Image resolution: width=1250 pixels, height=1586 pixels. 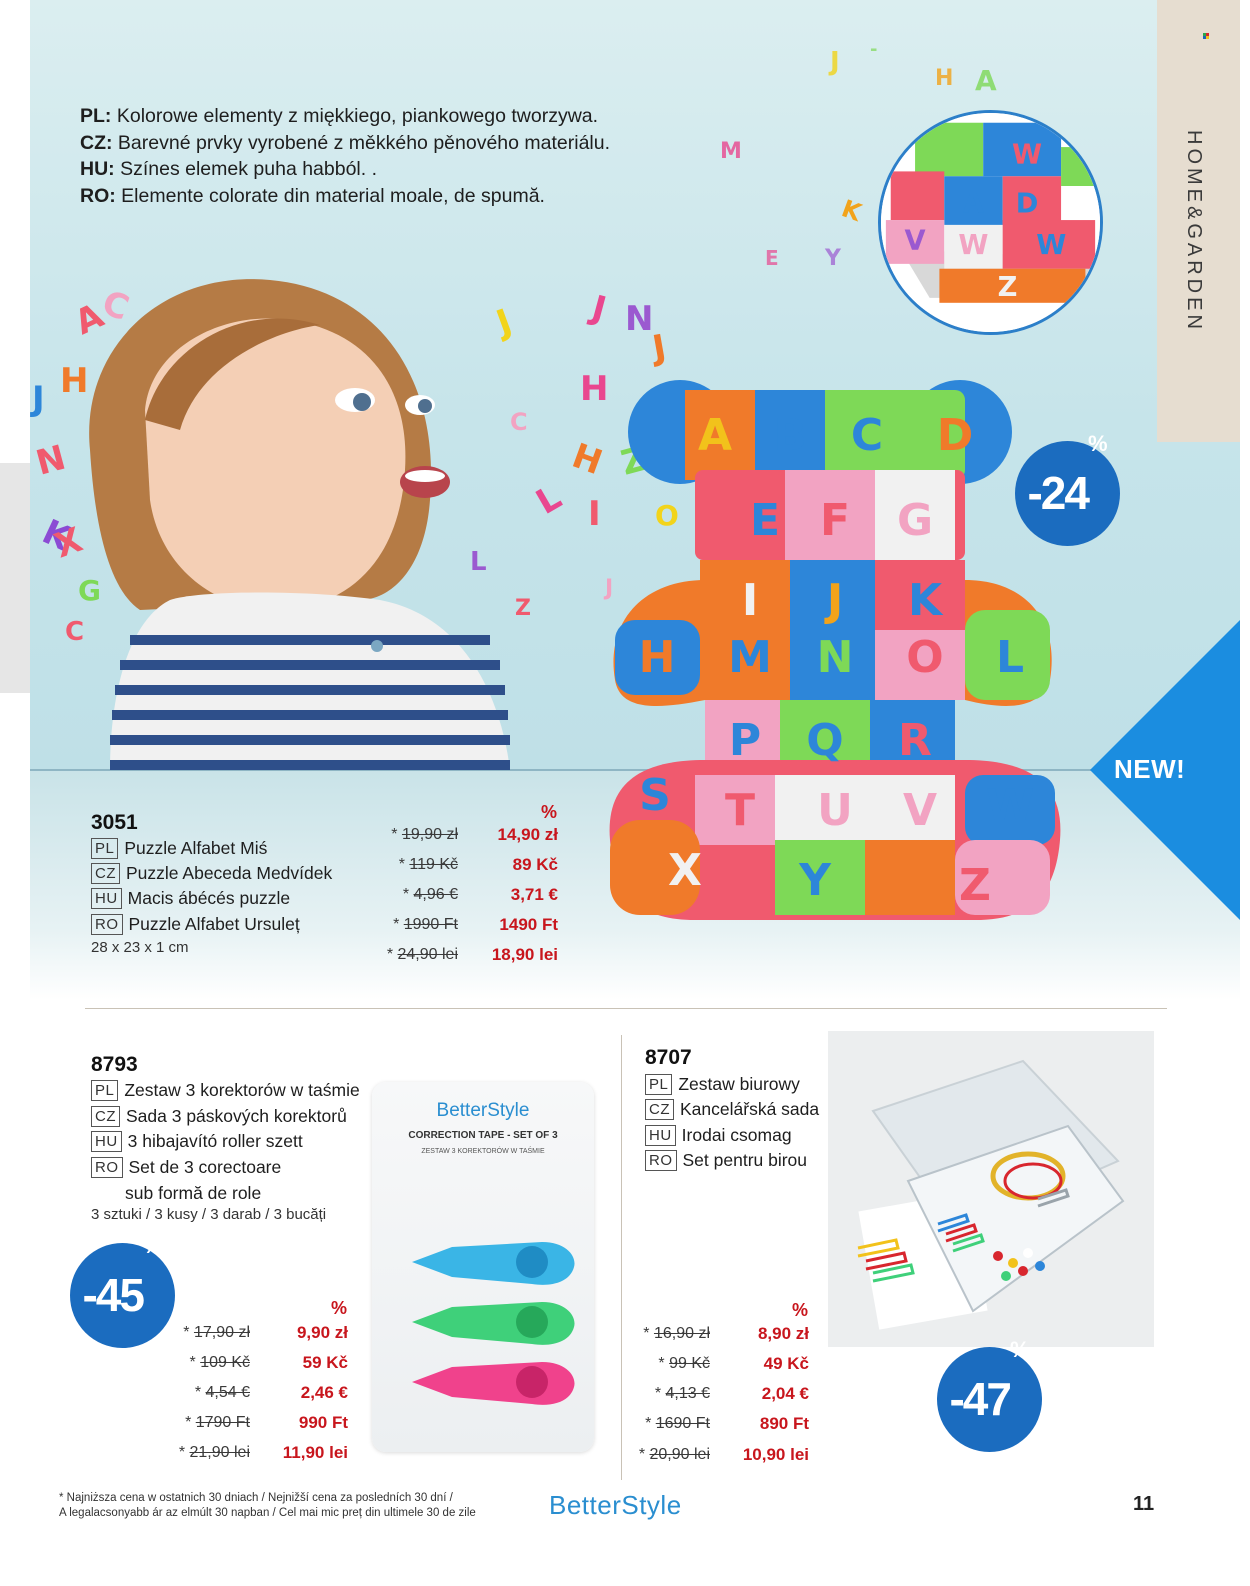 I want to click on svg-text: G, so click(x=89, y=590).